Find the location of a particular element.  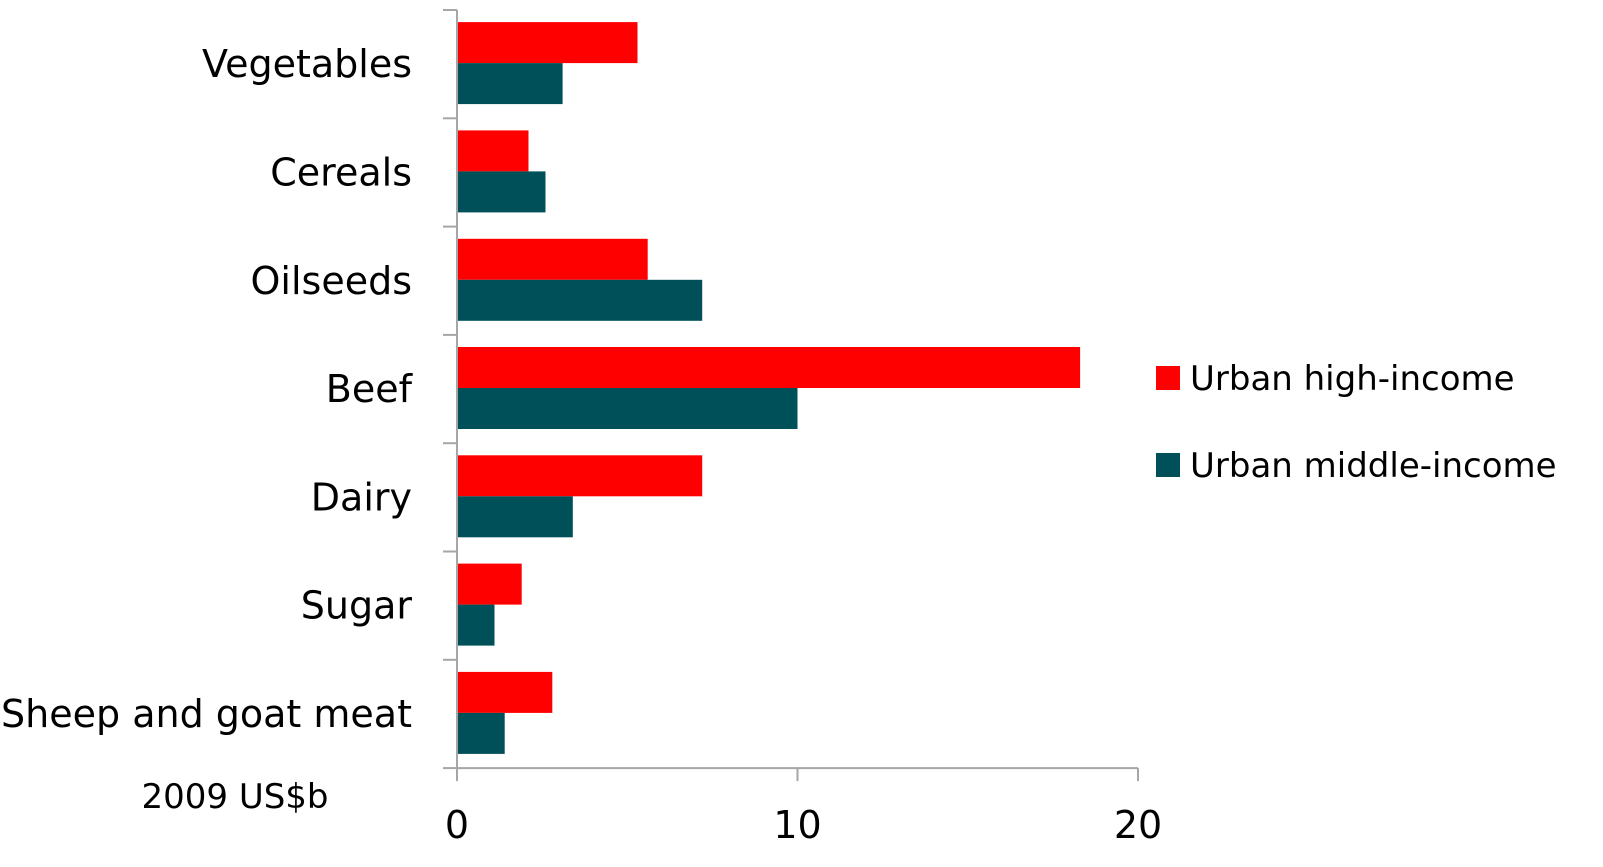

category-label-cereals: Cereals is located at coordinates (341, 172).